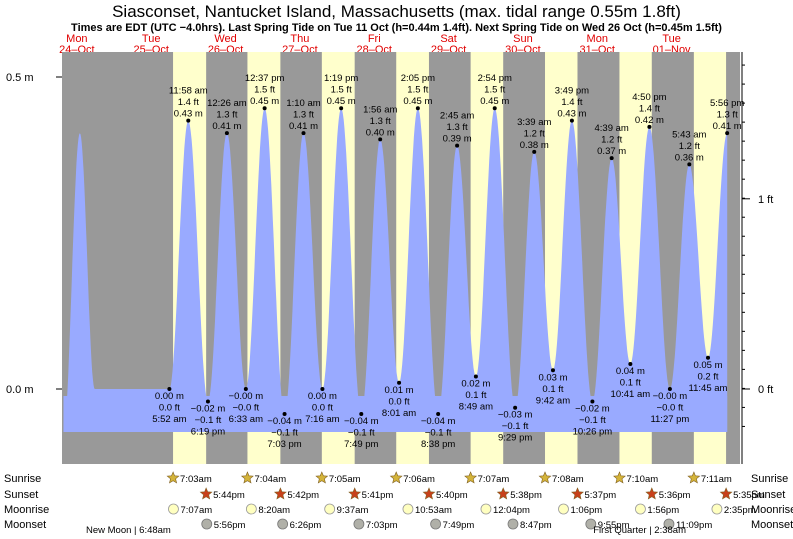 This screenshot has width=793, height=539. What do you see at coordinates (196, 510) in the screenshot?
I see `moonrise-time: 7:07am` at bounding box center [196, 510].